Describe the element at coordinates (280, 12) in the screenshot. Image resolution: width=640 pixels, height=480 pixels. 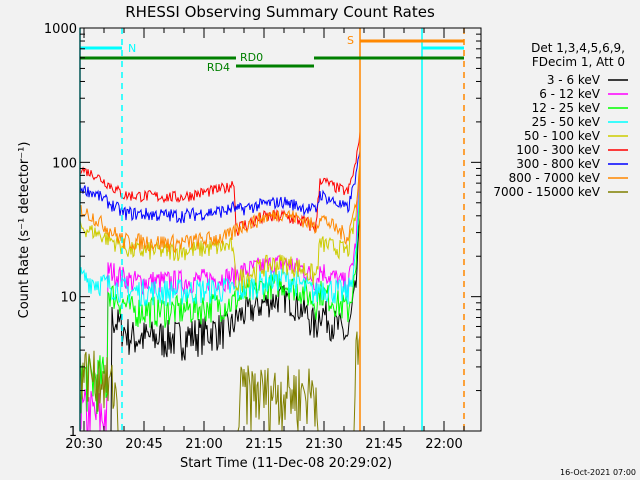
I see `chart-title: RHESSI Observing Summary Count Rates` at that location.